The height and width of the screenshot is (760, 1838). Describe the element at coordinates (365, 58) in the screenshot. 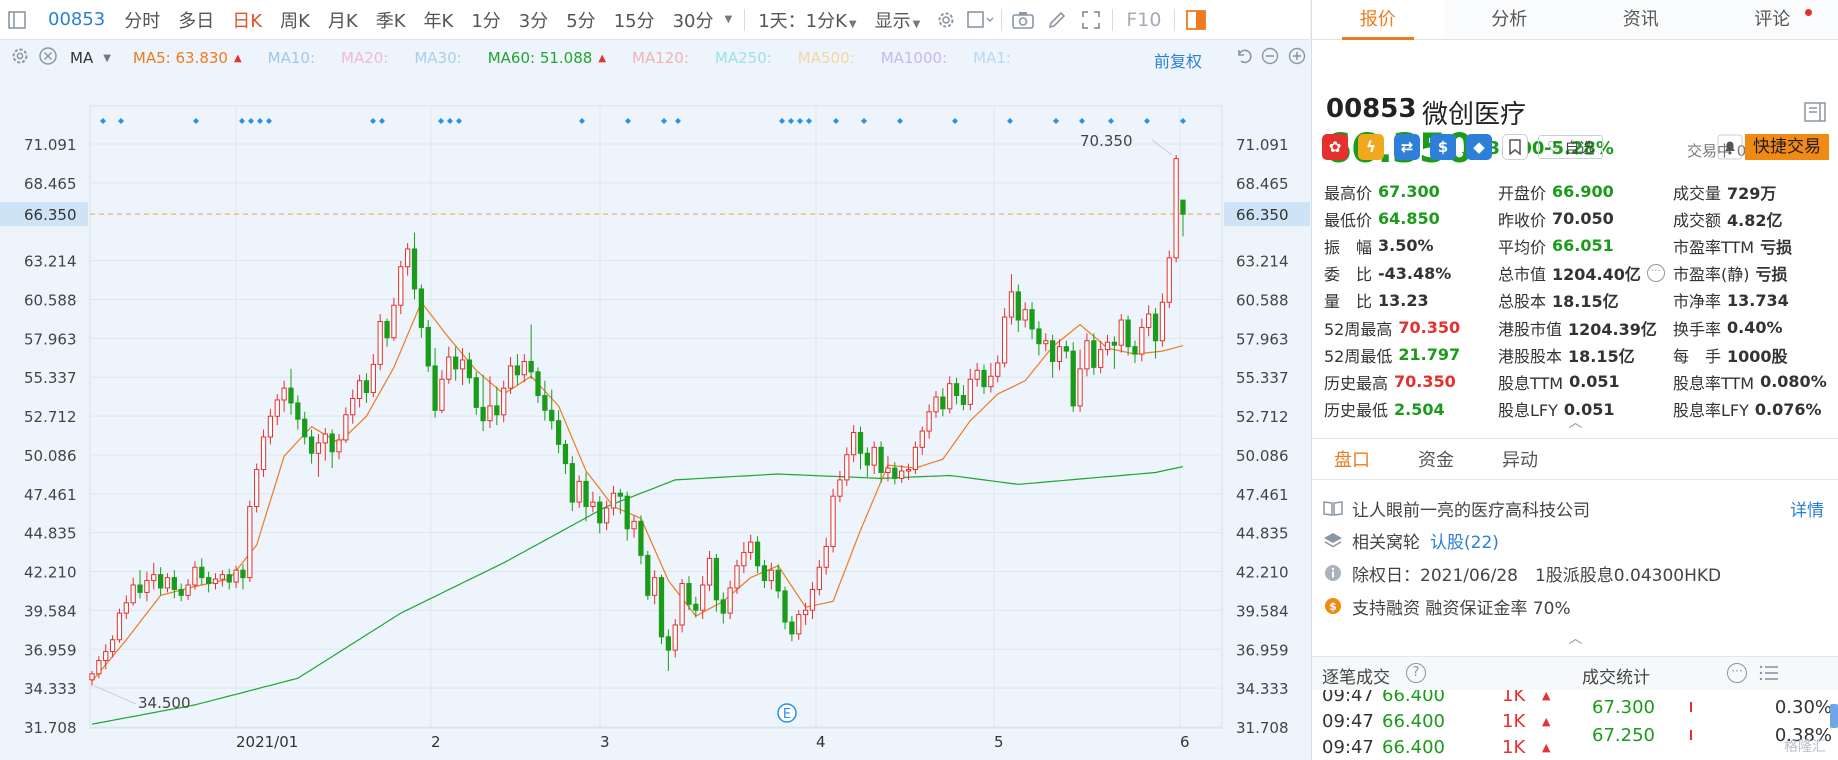

I see `ma-item: MA20:` at that location.